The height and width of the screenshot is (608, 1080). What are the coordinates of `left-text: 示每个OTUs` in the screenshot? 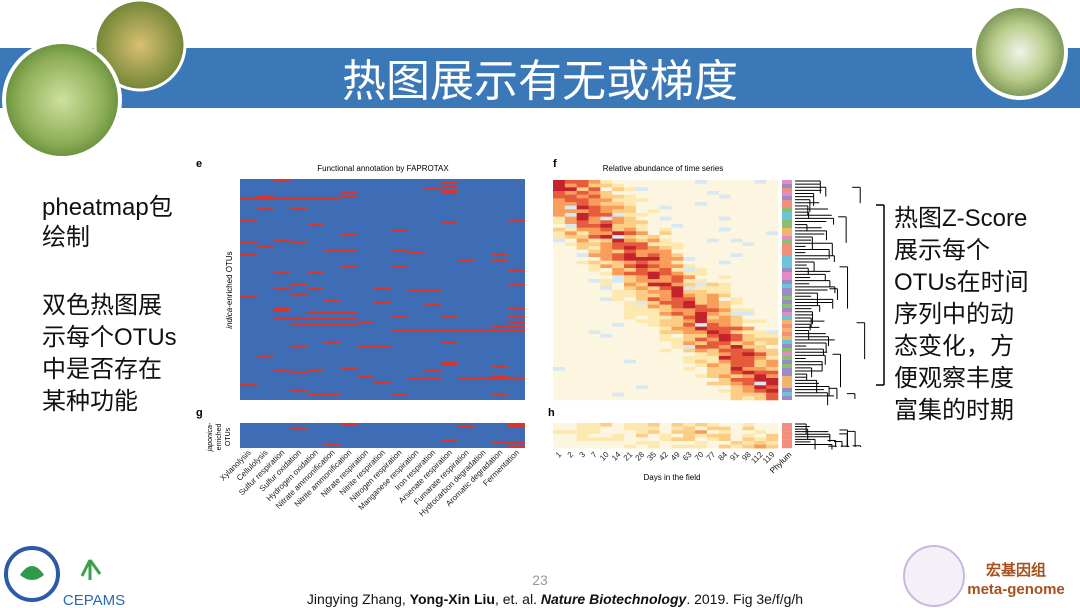 It's located at (109, 337).